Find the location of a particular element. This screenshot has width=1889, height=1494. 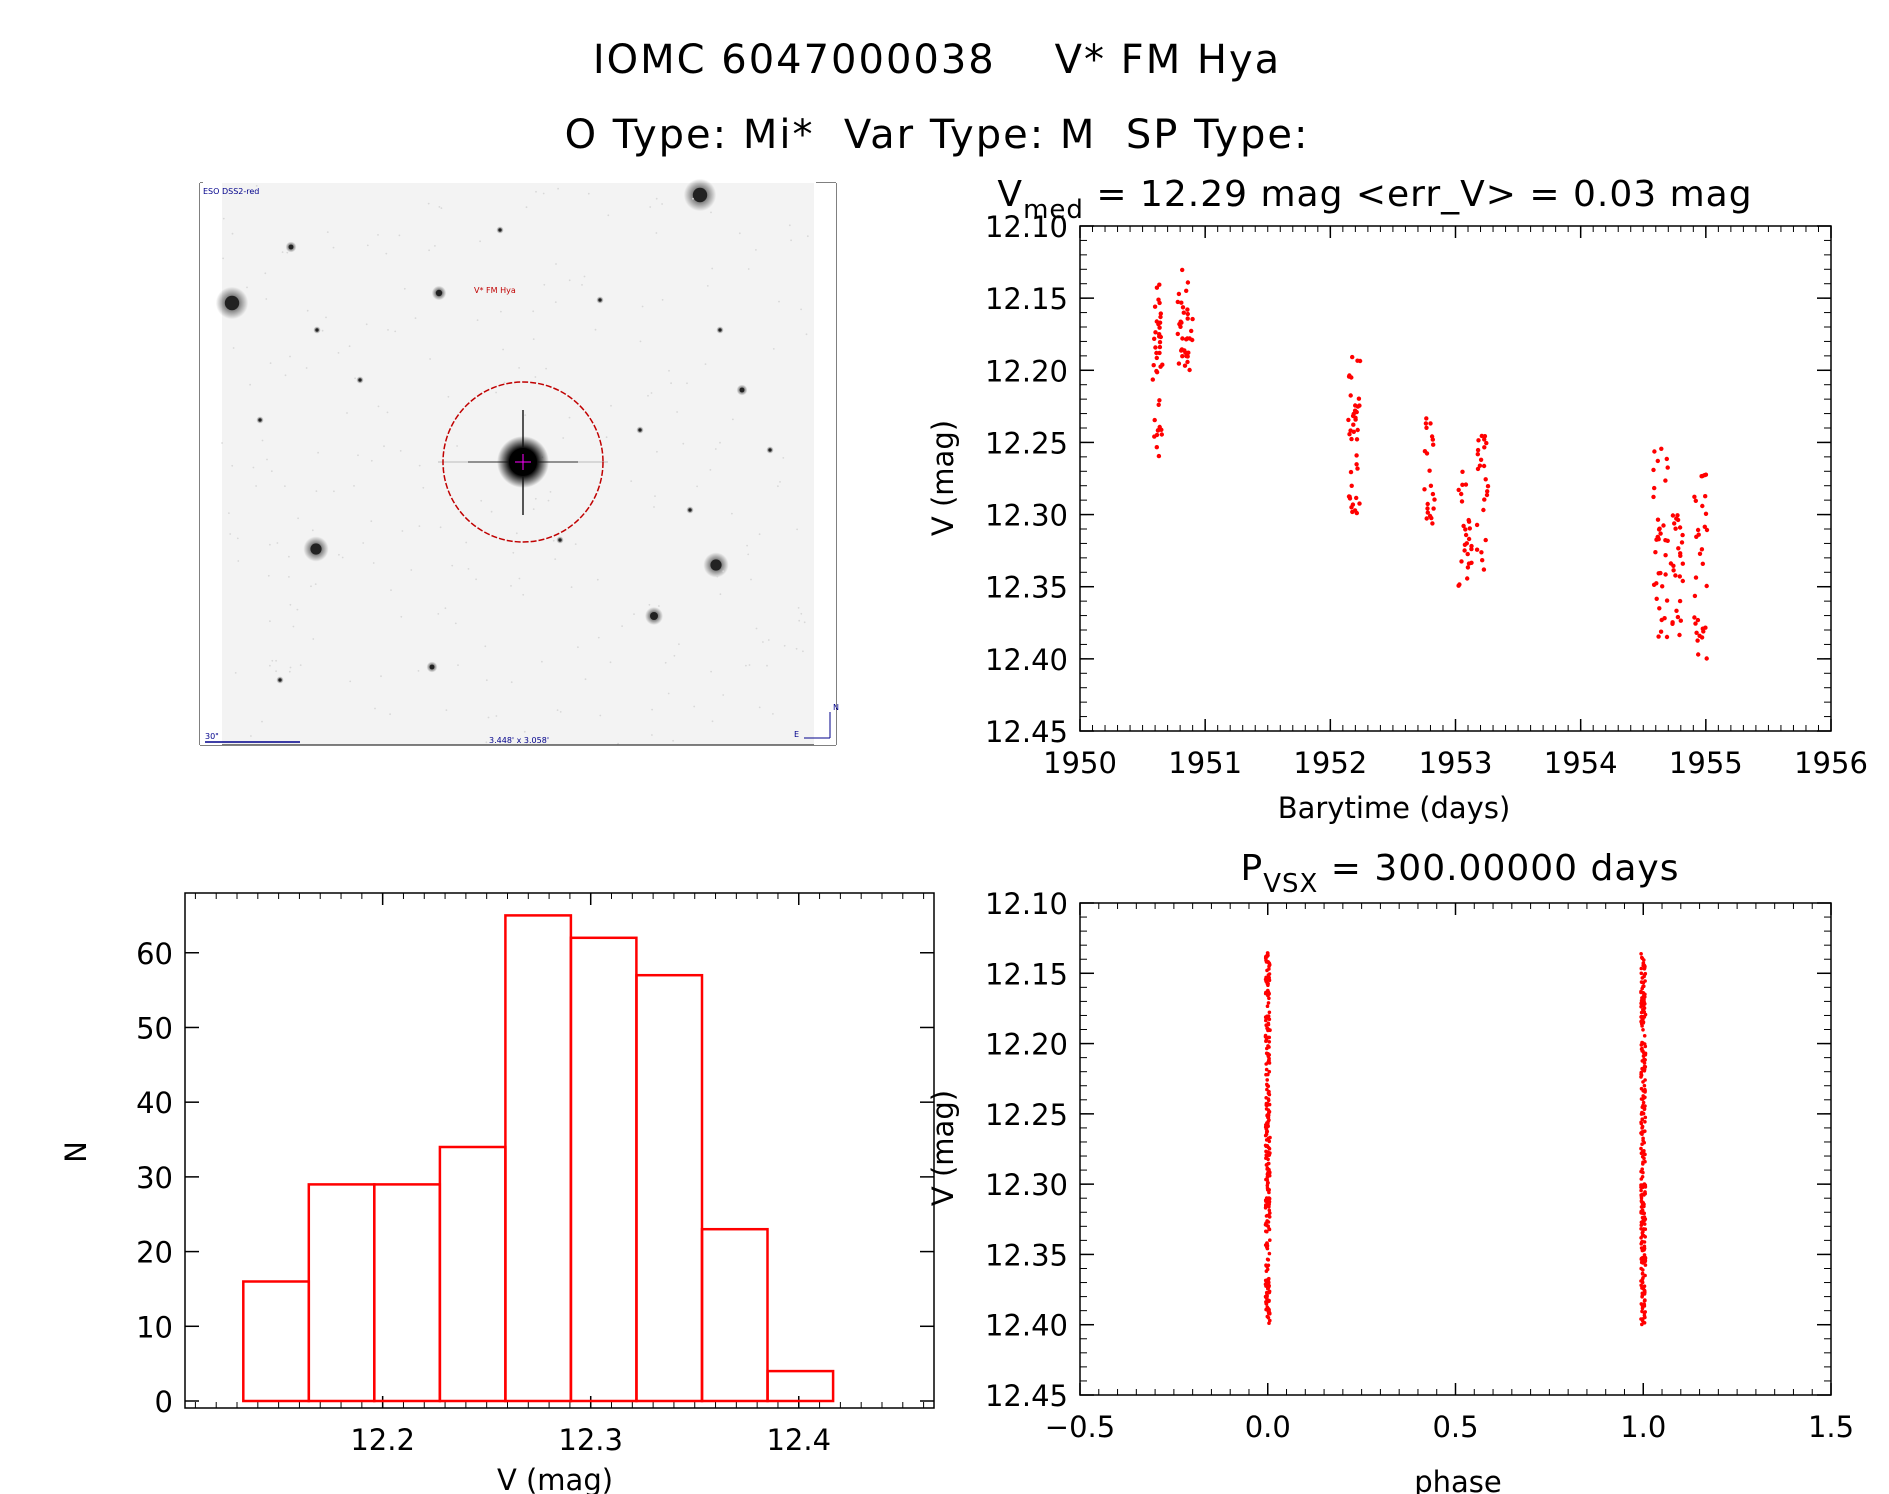

lightcurve-title: Vmed = 12.29 mag <err_V> = 0.03 mag is located at coordinates (1374, 199).